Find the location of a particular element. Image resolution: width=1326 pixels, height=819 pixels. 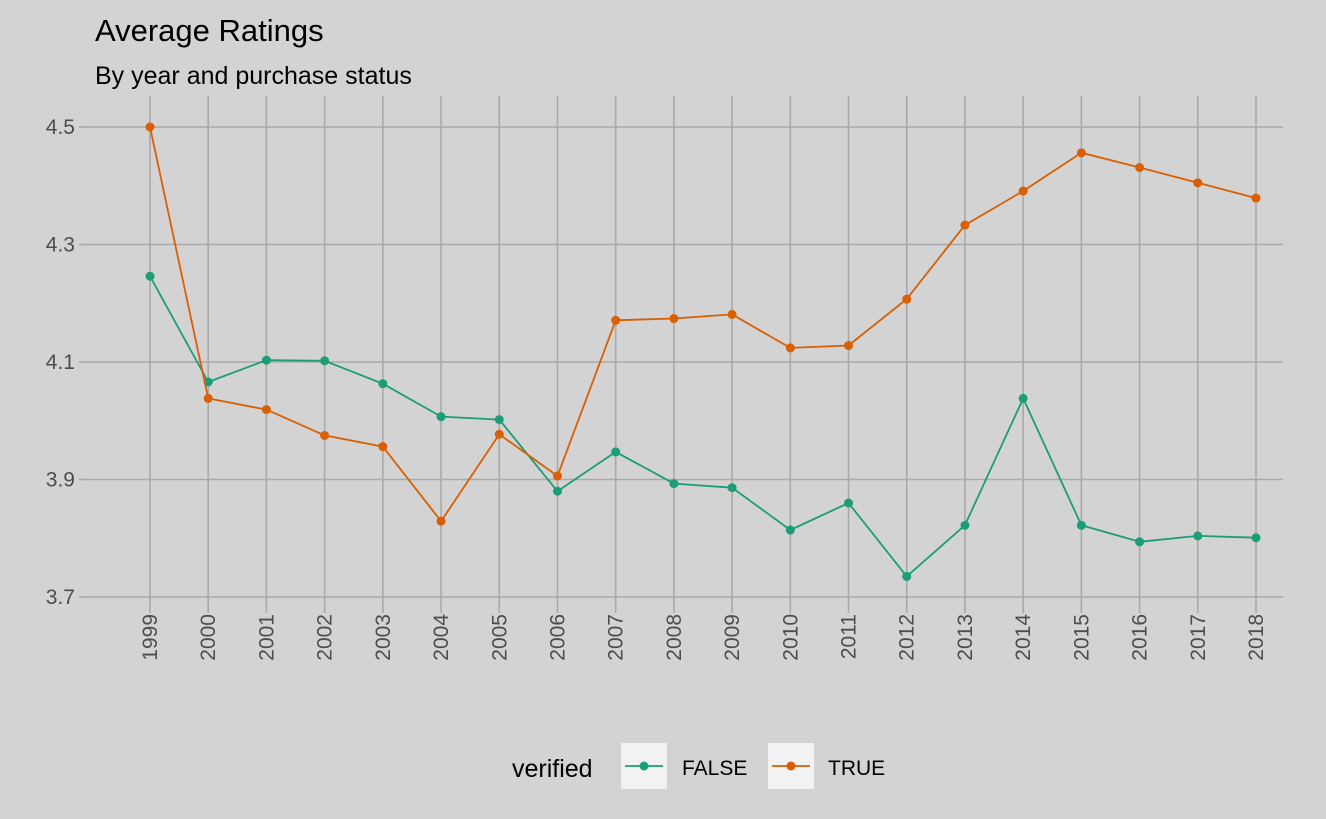

x-tick-label: 2016 is located at coordinates (1140, 637).